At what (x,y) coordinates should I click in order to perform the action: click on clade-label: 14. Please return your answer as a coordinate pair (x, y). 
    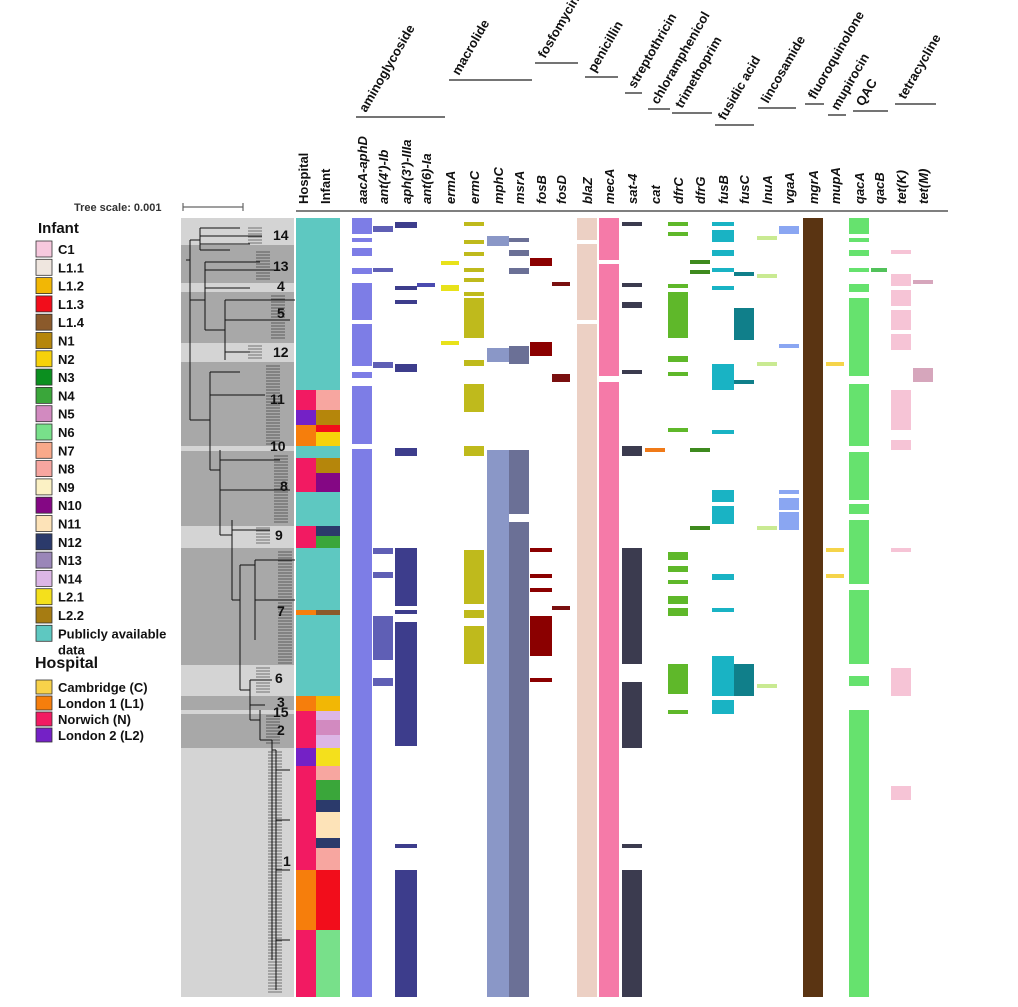
    Looking at the image, I should click on (281, 235).